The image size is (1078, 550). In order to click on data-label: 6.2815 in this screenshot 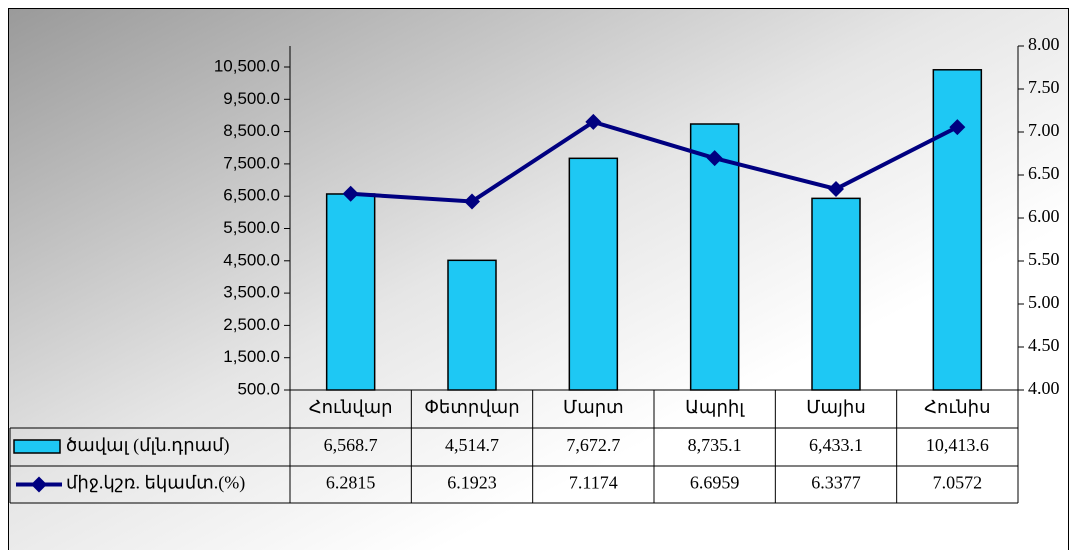, I will do `click(351, 483)`.